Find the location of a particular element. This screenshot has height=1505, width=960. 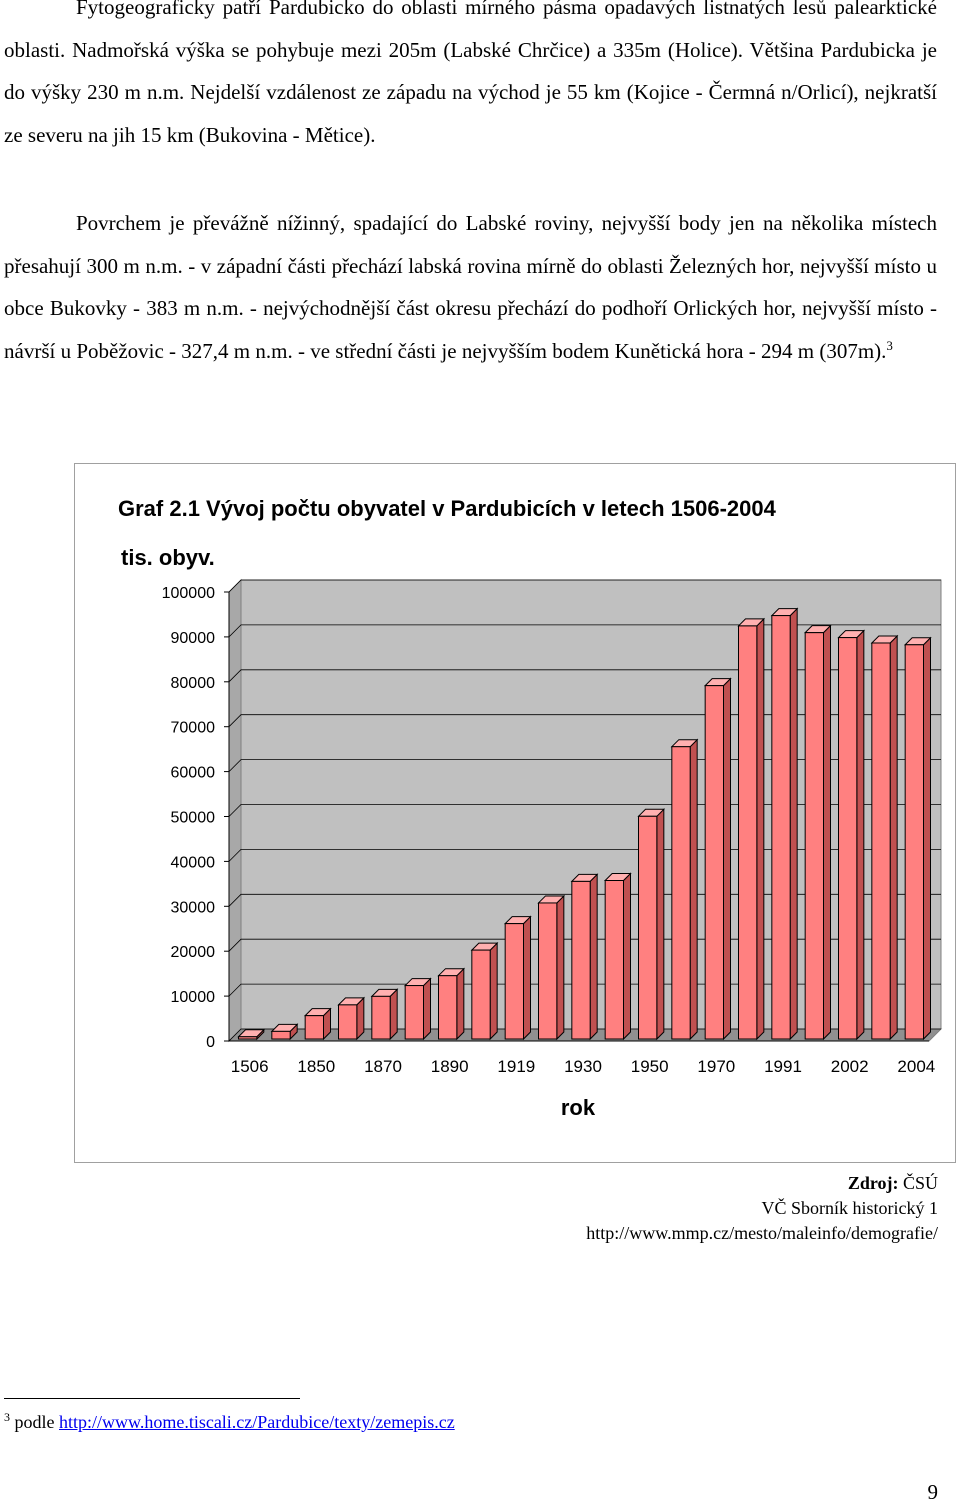

y-tick-label: 70000 is located at coordinates (193, 728).